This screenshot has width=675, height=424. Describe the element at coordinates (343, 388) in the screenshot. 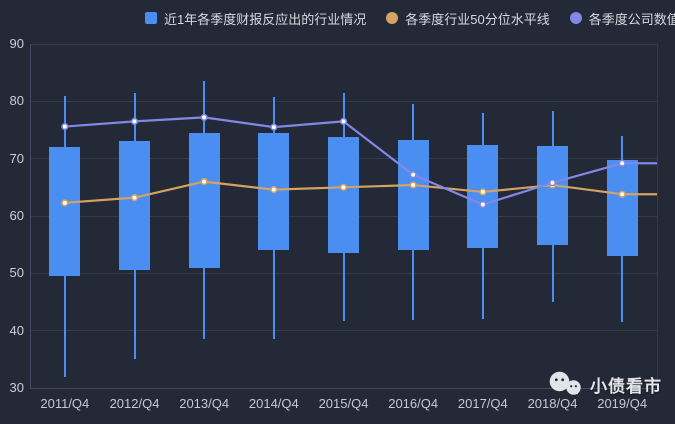

I see `x-axis-line` at that location.